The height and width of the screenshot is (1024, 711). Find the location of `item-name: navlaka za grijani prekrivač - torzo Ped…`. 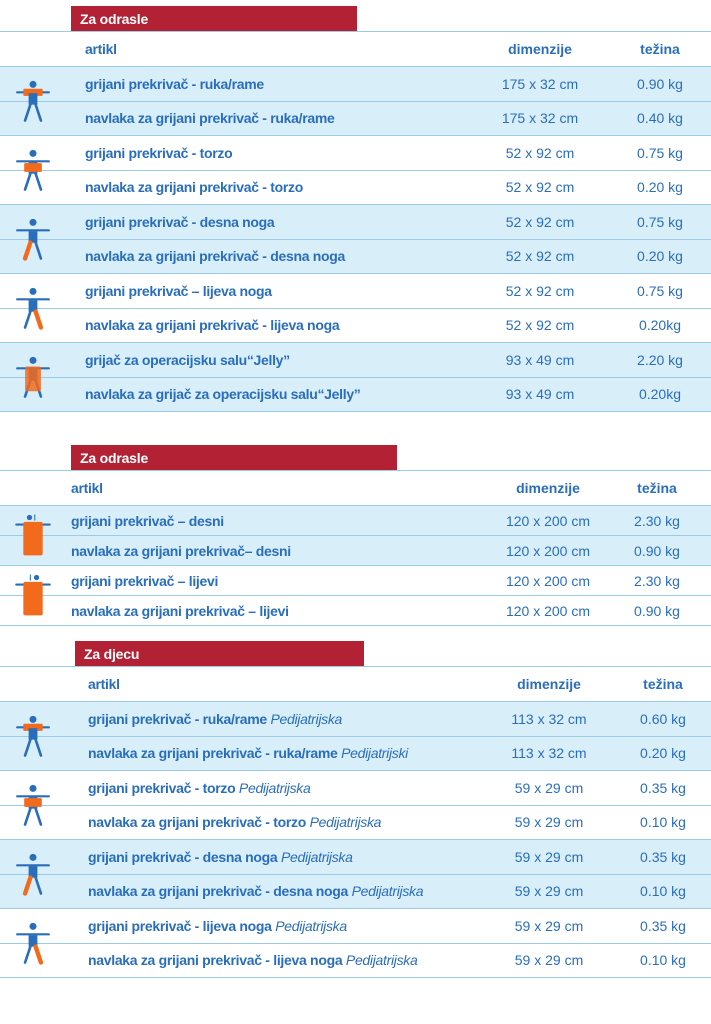

item-name: navlaka za grijani prekrivač - torzo Ped… is located at coordinates (234, 822).